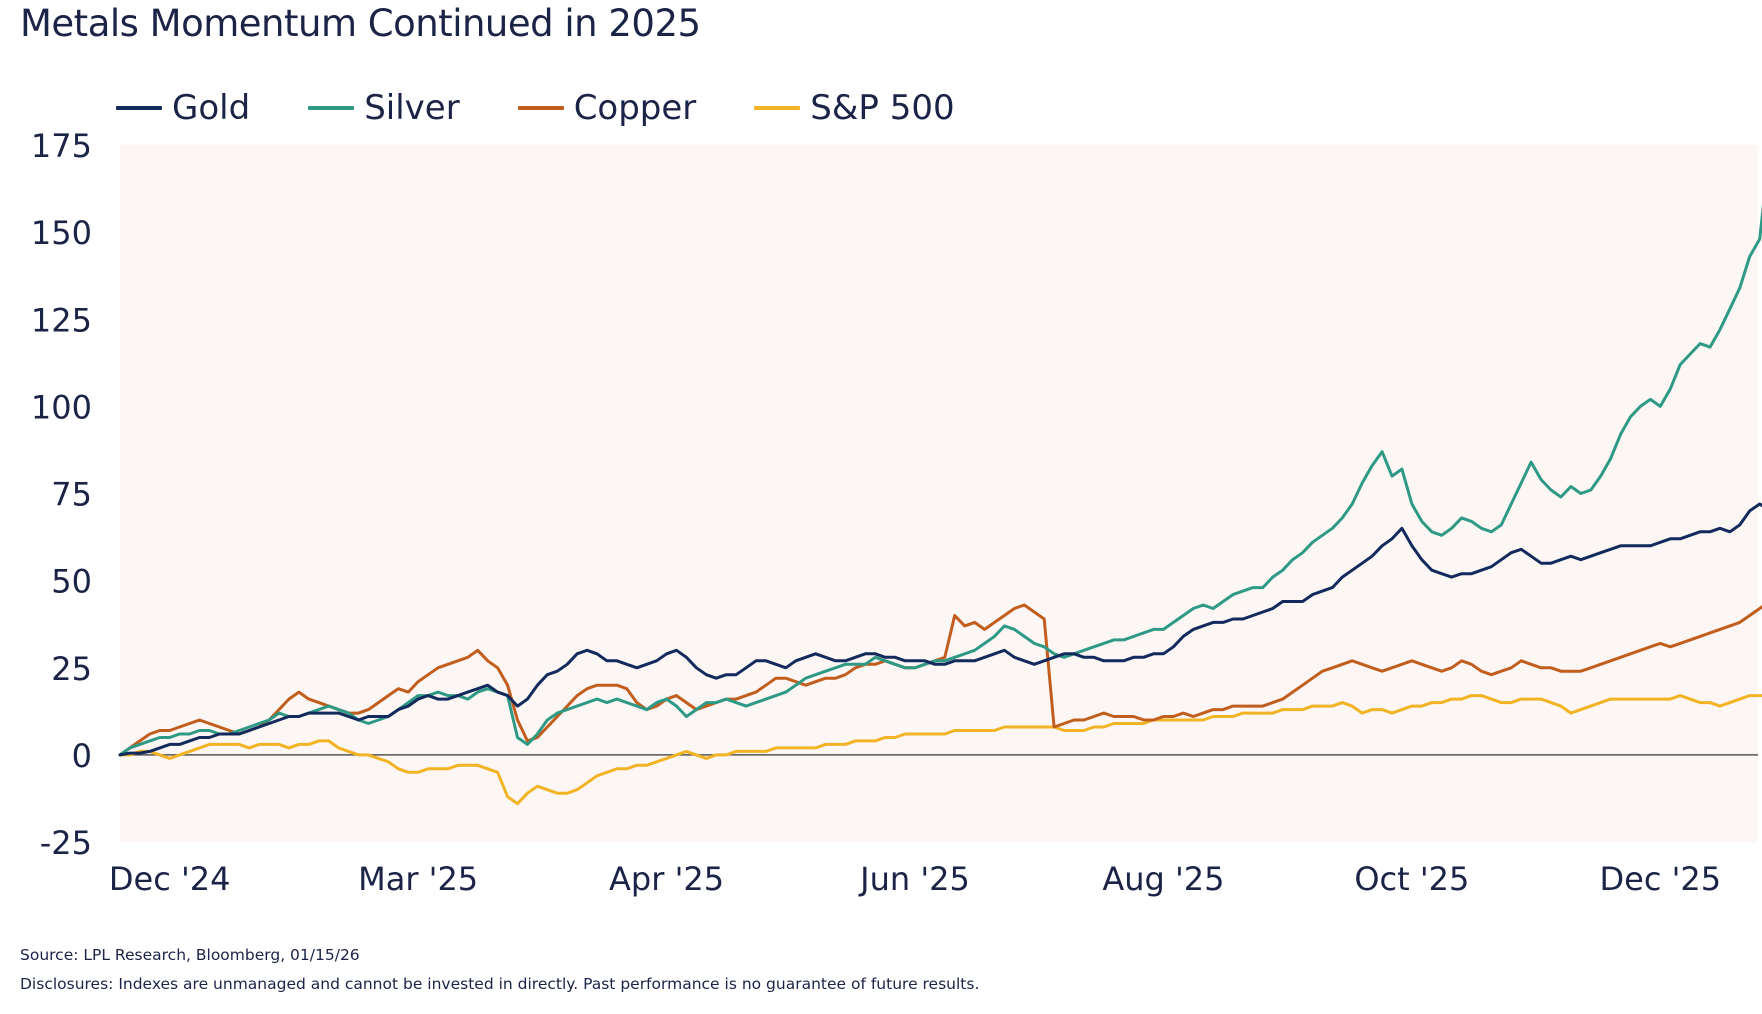  I want to click on legend-label-copper: Copper, so click(635, 108).